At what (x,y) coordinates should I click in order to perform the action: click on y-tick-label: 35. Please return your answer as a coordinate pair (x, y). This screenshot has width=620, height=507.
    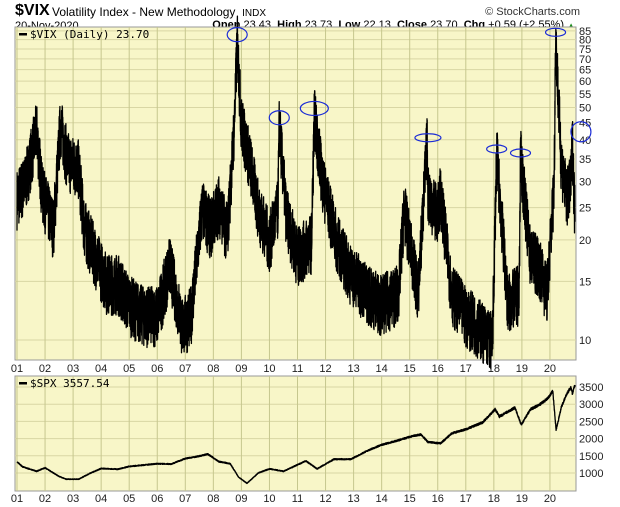
    Looking at the image, I should click on (585, 160).